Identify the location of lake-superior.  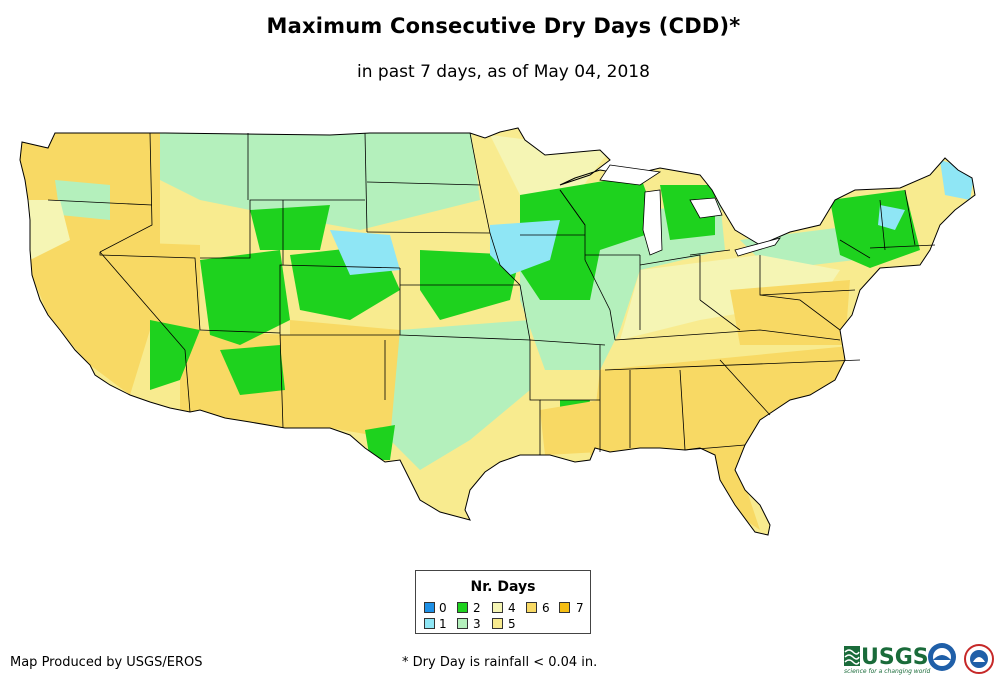
(630, 175).